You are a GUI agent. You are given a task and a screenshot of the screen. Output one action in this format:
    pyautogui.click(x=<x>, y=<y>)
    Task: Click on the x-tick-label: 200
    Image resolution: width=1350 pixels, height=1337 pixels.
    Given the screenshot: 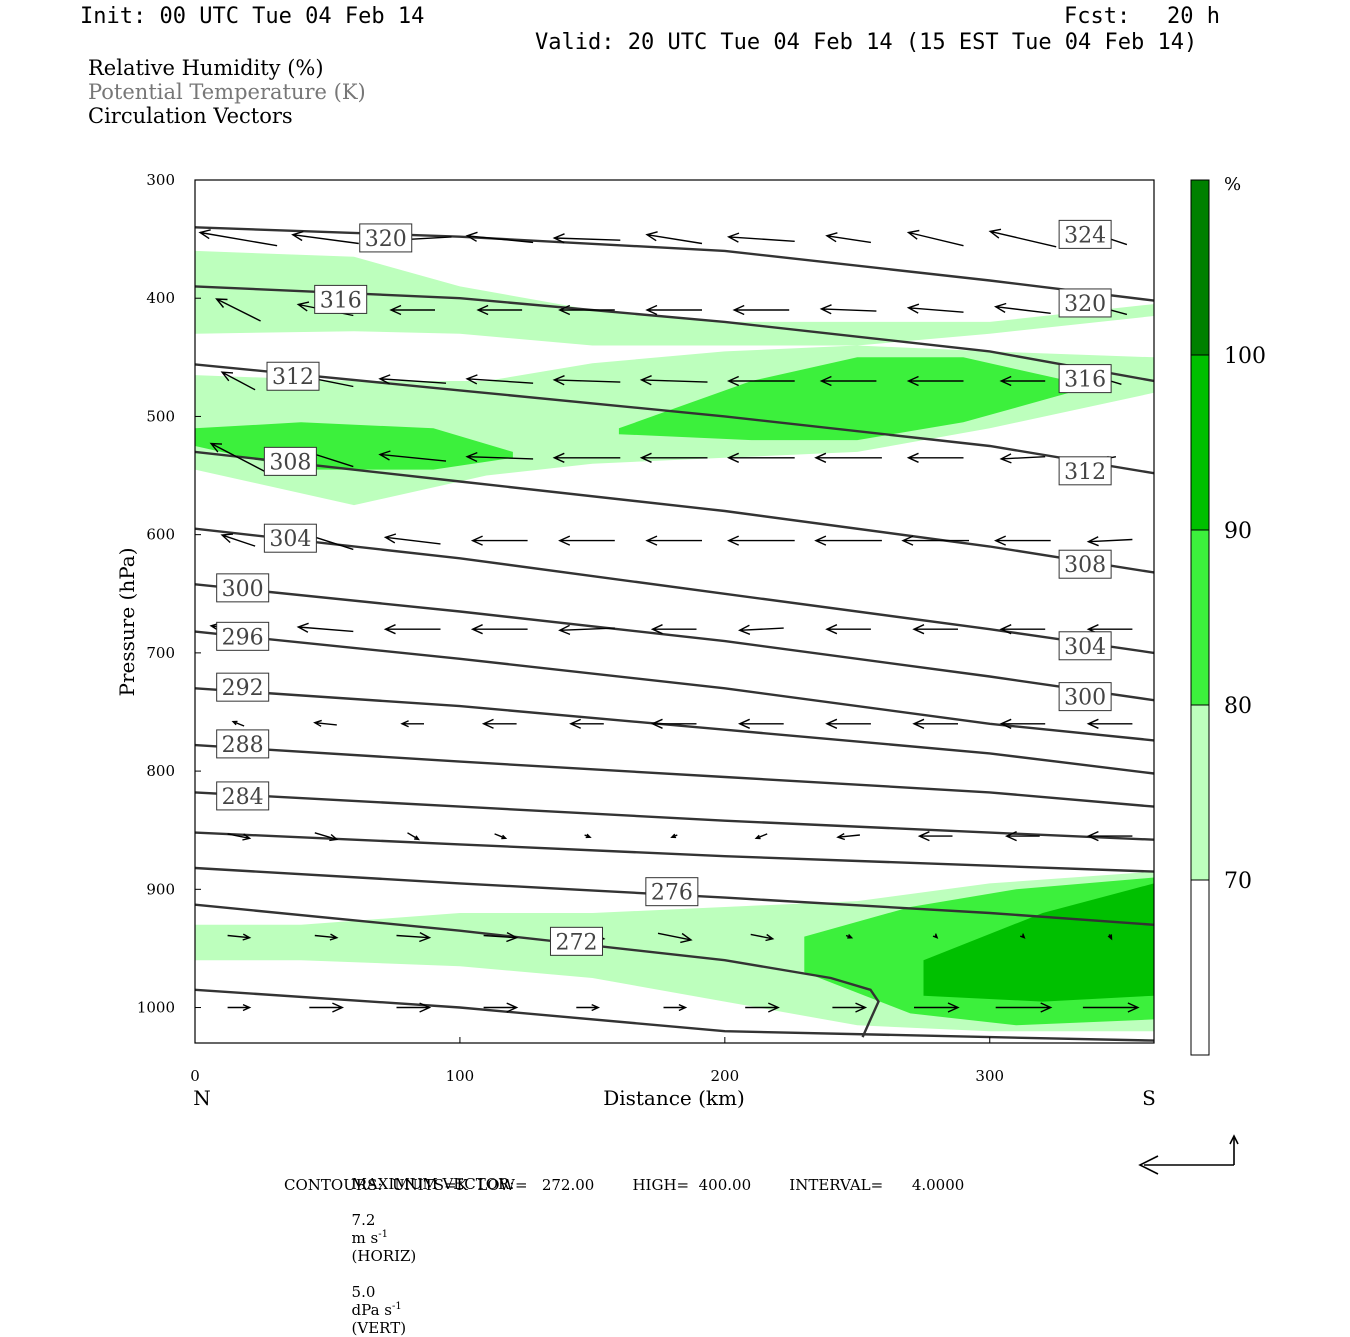 What is the action you would take?
    pyautogui.click(x=725, y=1076)
    